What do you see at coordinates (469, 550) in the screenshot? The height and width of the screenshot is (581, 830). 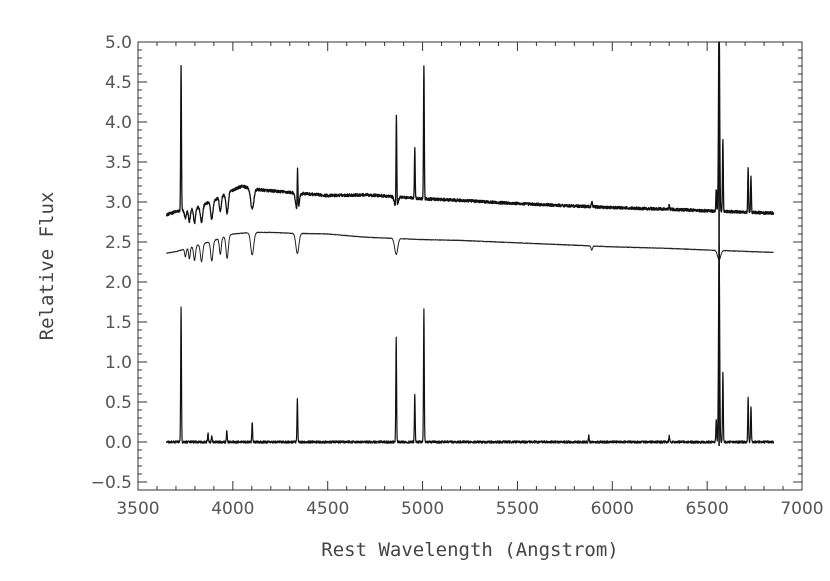 I see `x-axis-label: Rest Wavelength (Angstrom)` at bounding box center [469, 550].